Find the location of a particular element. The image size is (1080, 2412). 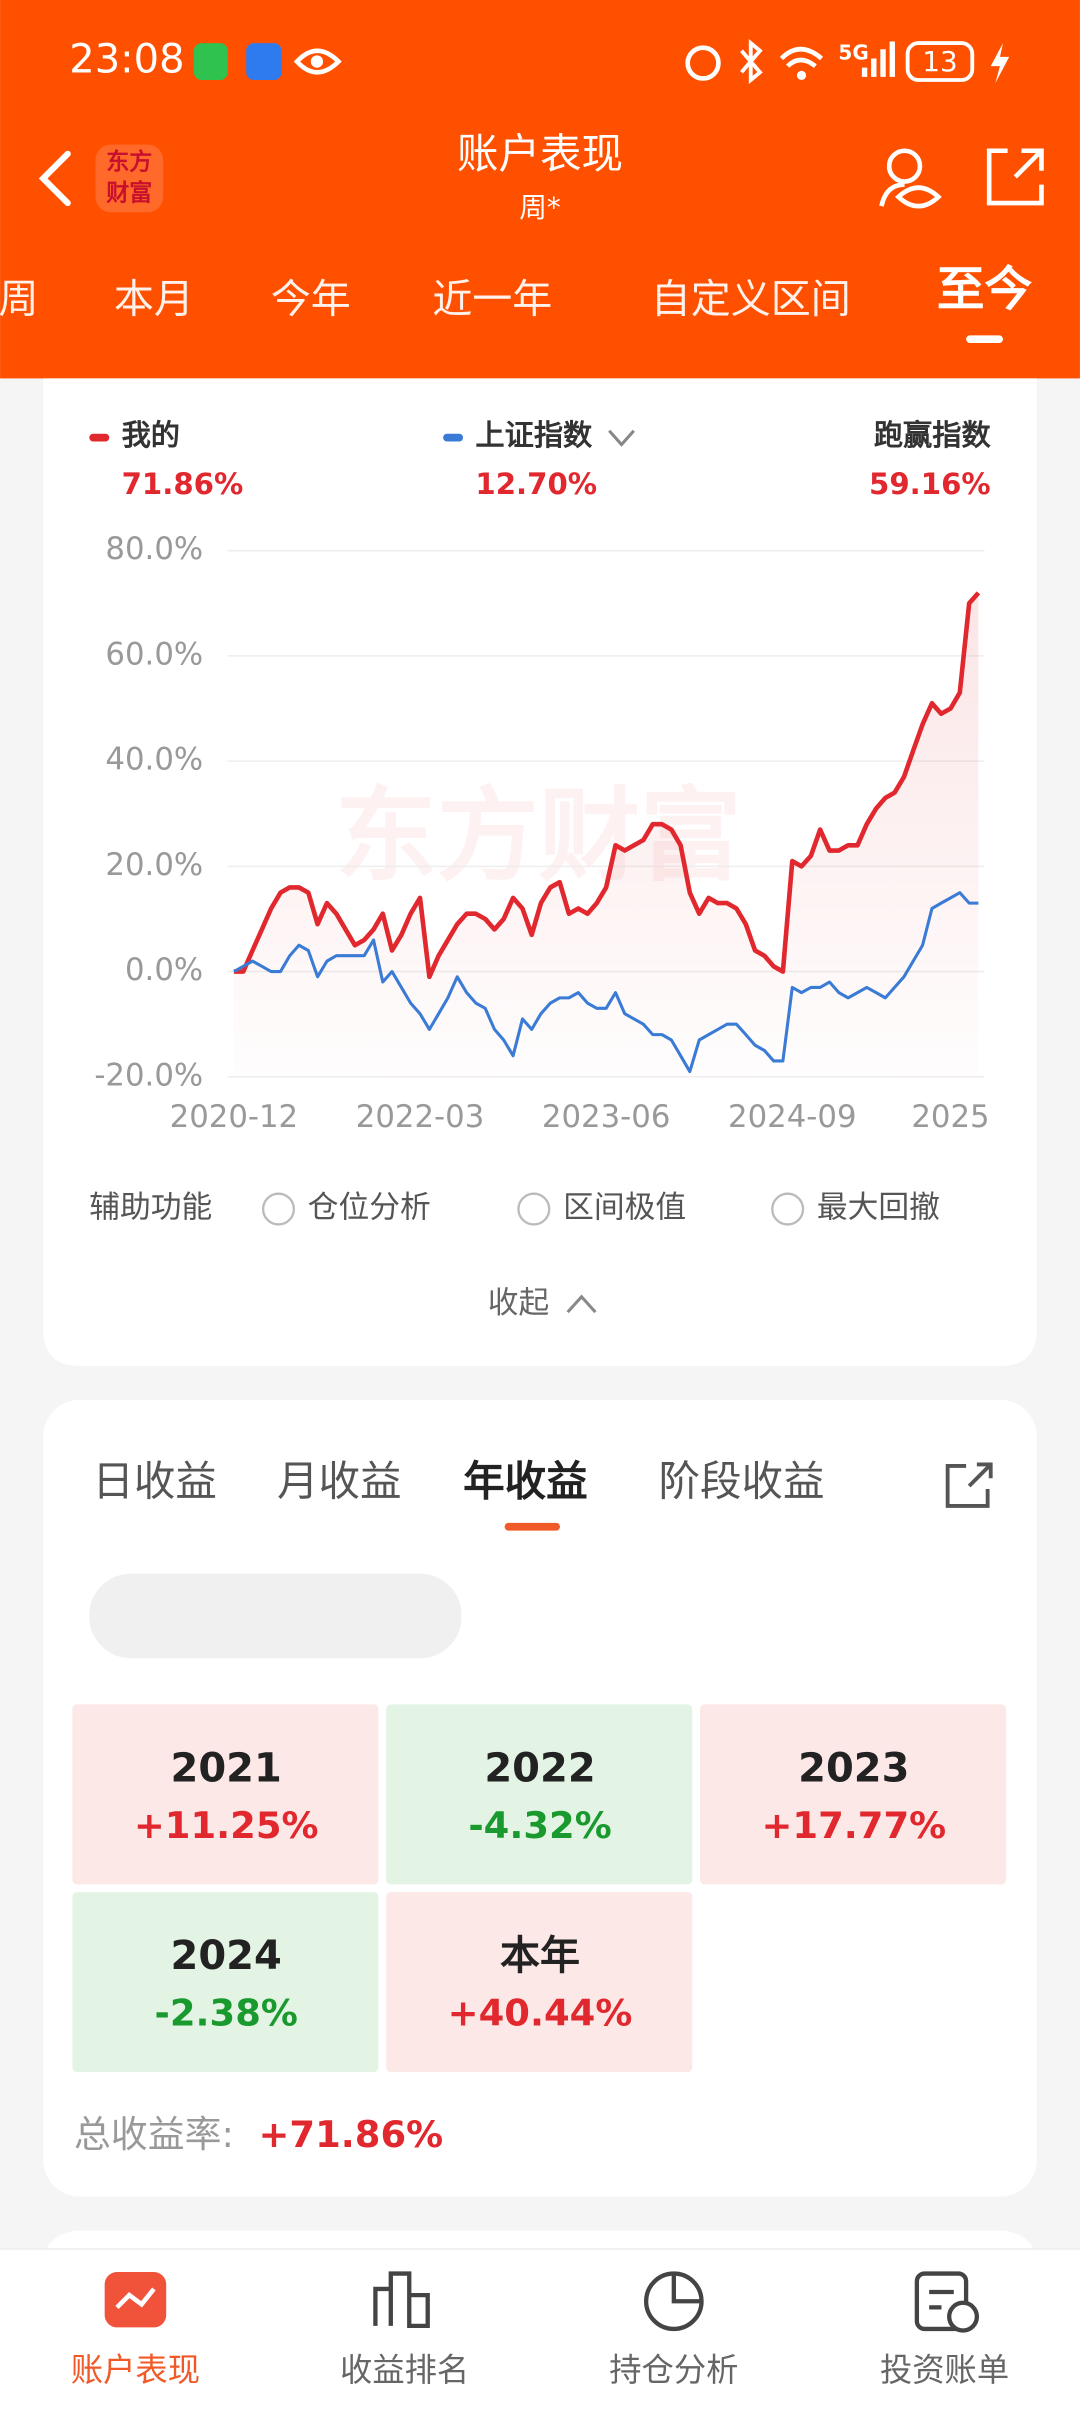

tile-label: 2023 is located at coordinates (853, 1769).